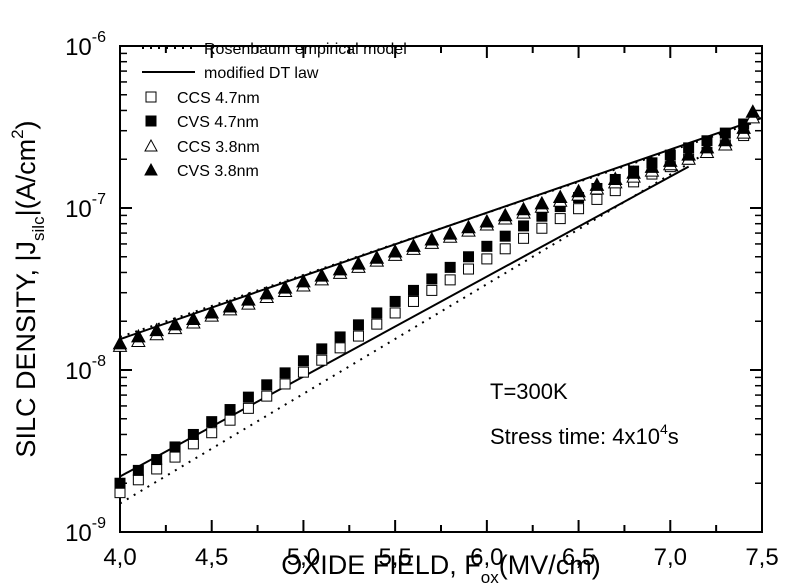 This screenshot has width=802, height=585. I want to click on x-tick-label: 5,0, so click(303, 557).